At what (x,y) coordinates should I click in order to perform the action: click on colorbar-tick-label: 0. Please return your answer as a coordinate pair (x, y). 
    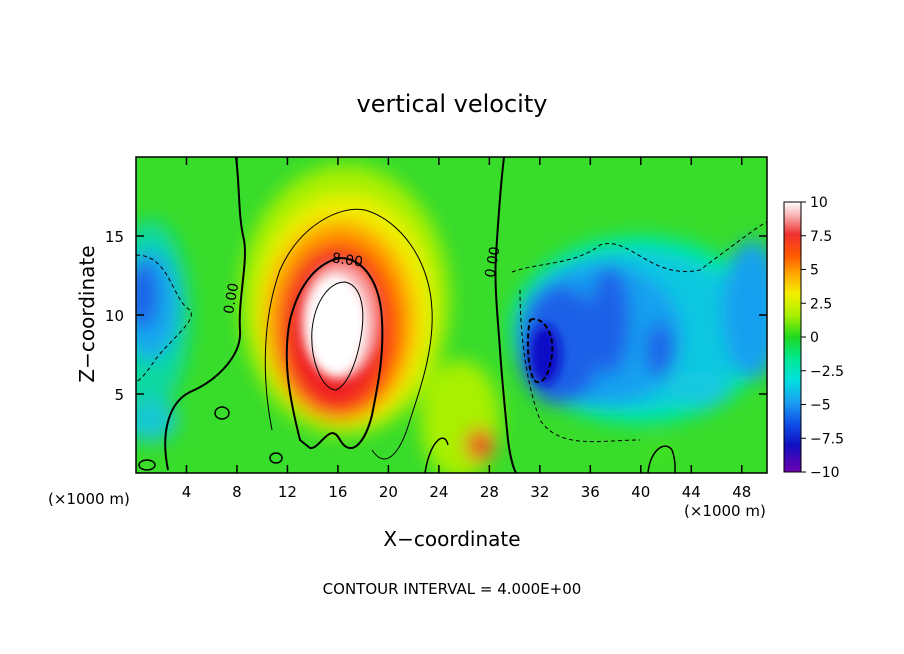
    Looking at the image, I should click on (814, 338).